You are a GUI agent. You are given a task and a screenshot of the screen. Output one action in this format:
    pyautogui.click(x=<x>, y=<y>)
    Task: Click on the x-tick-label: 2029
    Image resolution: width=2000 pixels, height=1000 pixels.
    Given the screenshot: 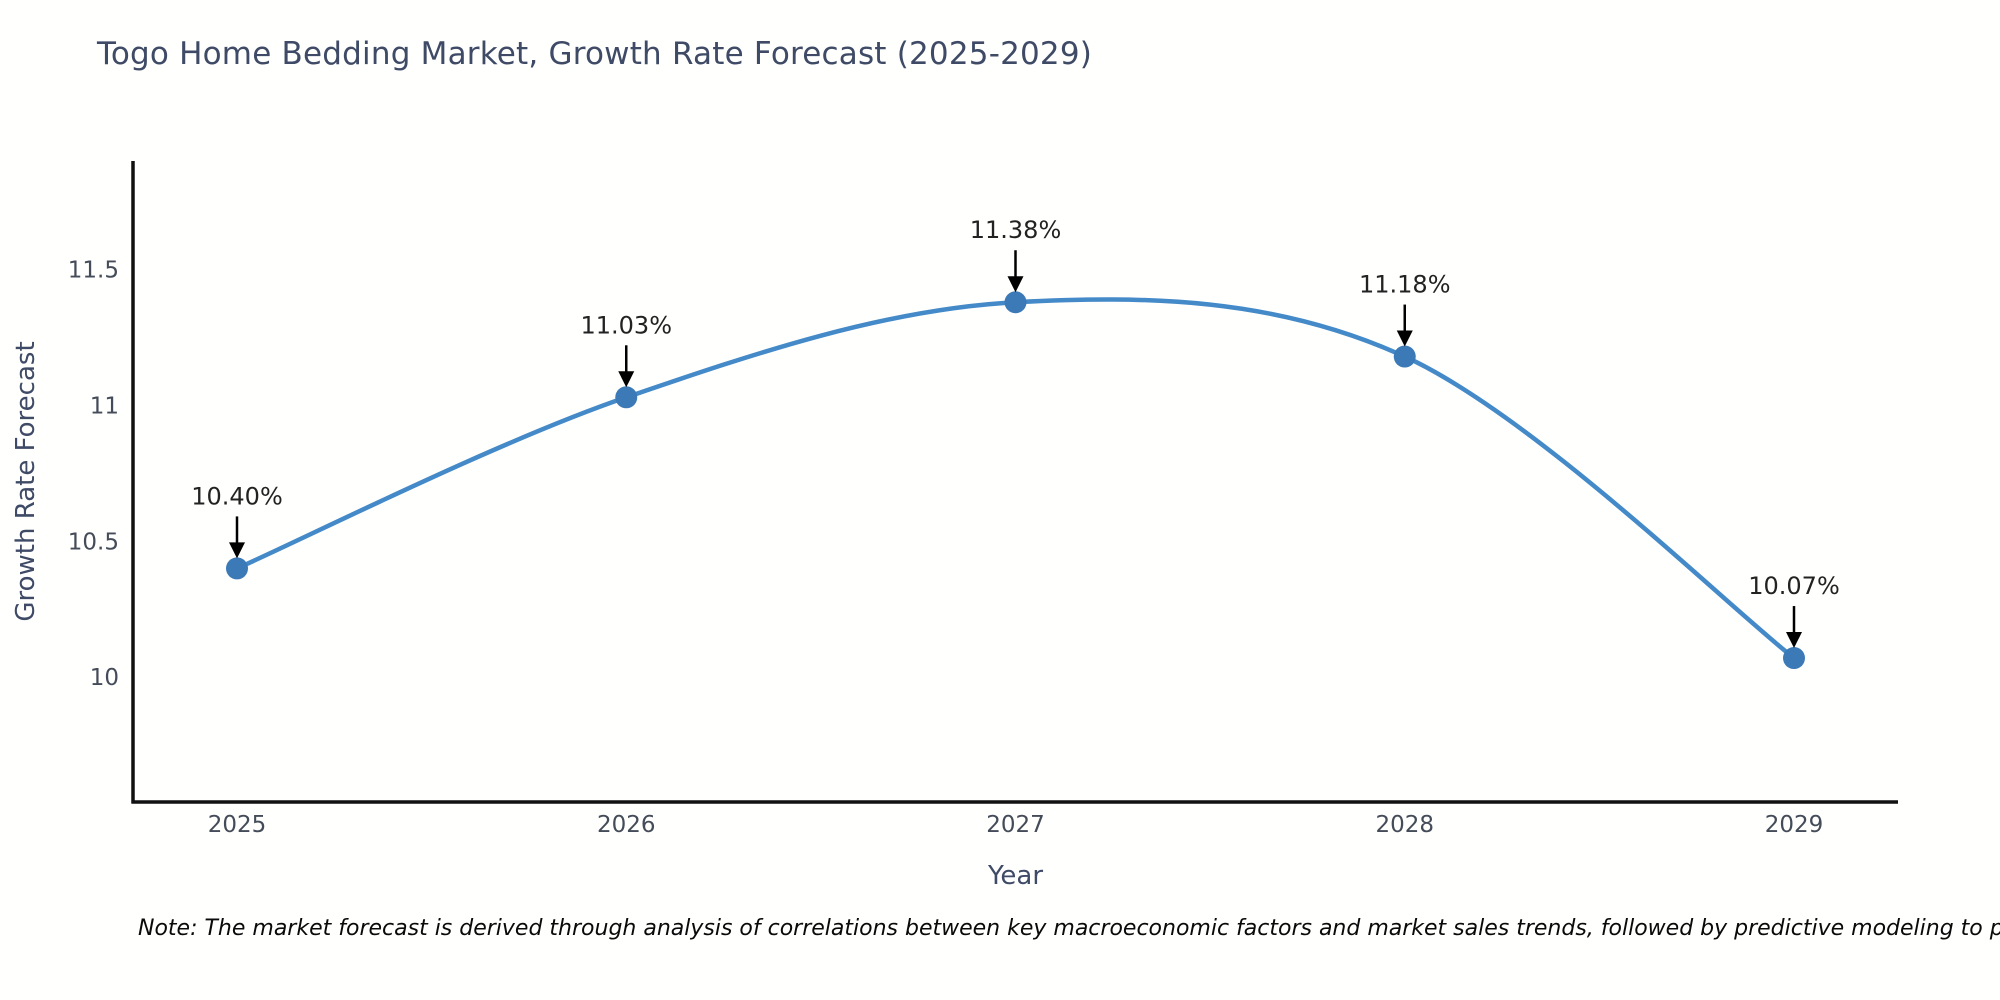 What is the action you would take?
    pyautogui.click(x=1794, y=825)
    